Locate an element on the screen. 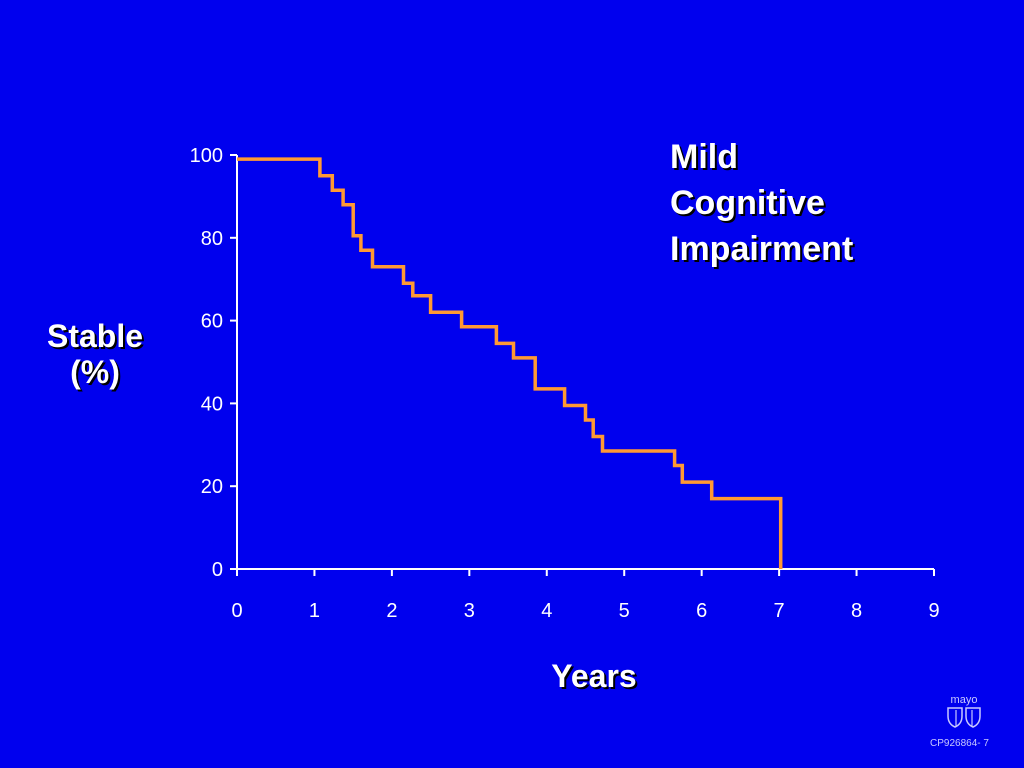 The width and height of the screenshot is (1024, 768). x-tick-label-9: 9 is located at coordinates (933, 611).